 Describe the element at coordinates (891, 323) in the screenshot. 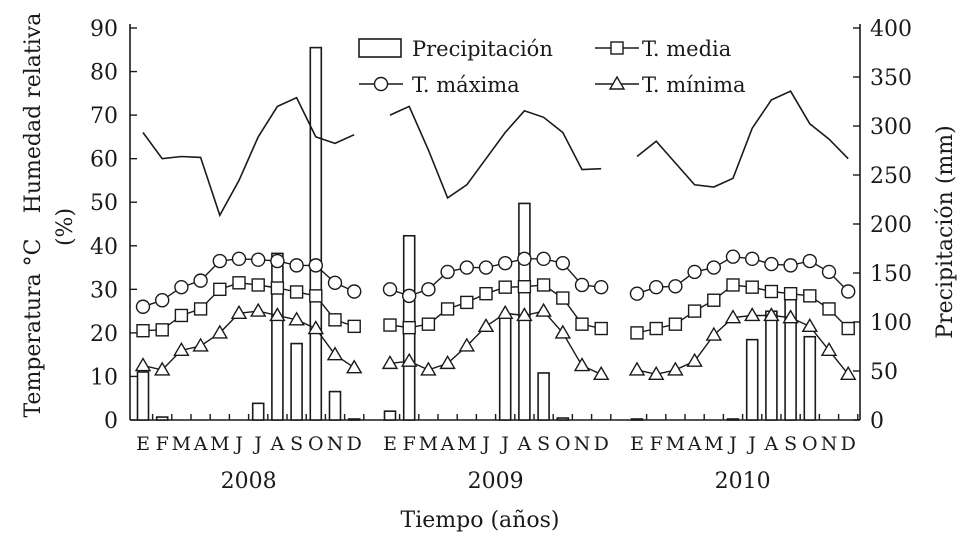

I see `y-tick-label-right: 100` at that location.